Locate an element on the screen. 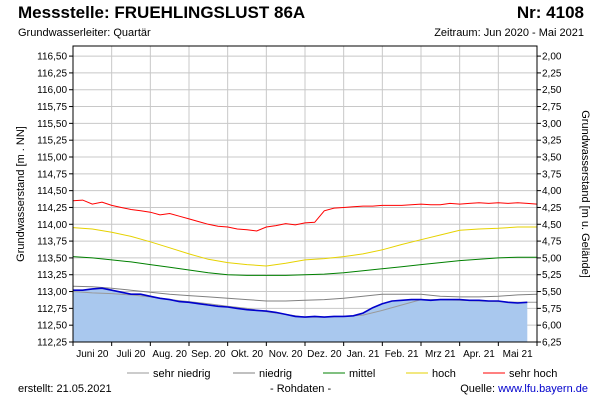 This screenshot has height=400, width=600. x-tick-label: Juni 20 is located at coordinates (92, 354).